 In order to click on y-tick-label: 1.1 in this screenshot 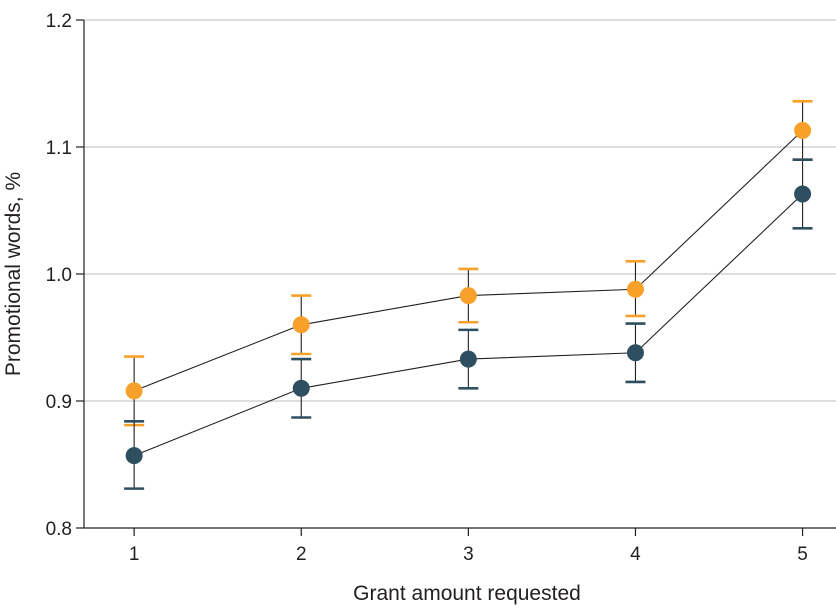, I will do `click(59, 148)`.